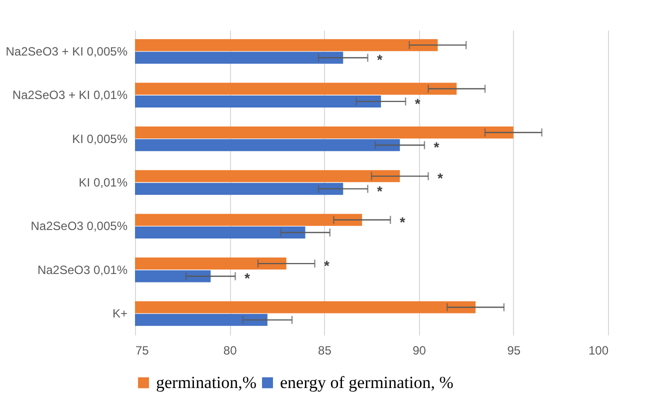 Image resolution: width=647 pixels, height=405 pixels. What do you see at coordinates (82, 269) in the screenshot?
I see `y-tick-label: Na2SeO3 0,01%` at bounding box center [82, 269].